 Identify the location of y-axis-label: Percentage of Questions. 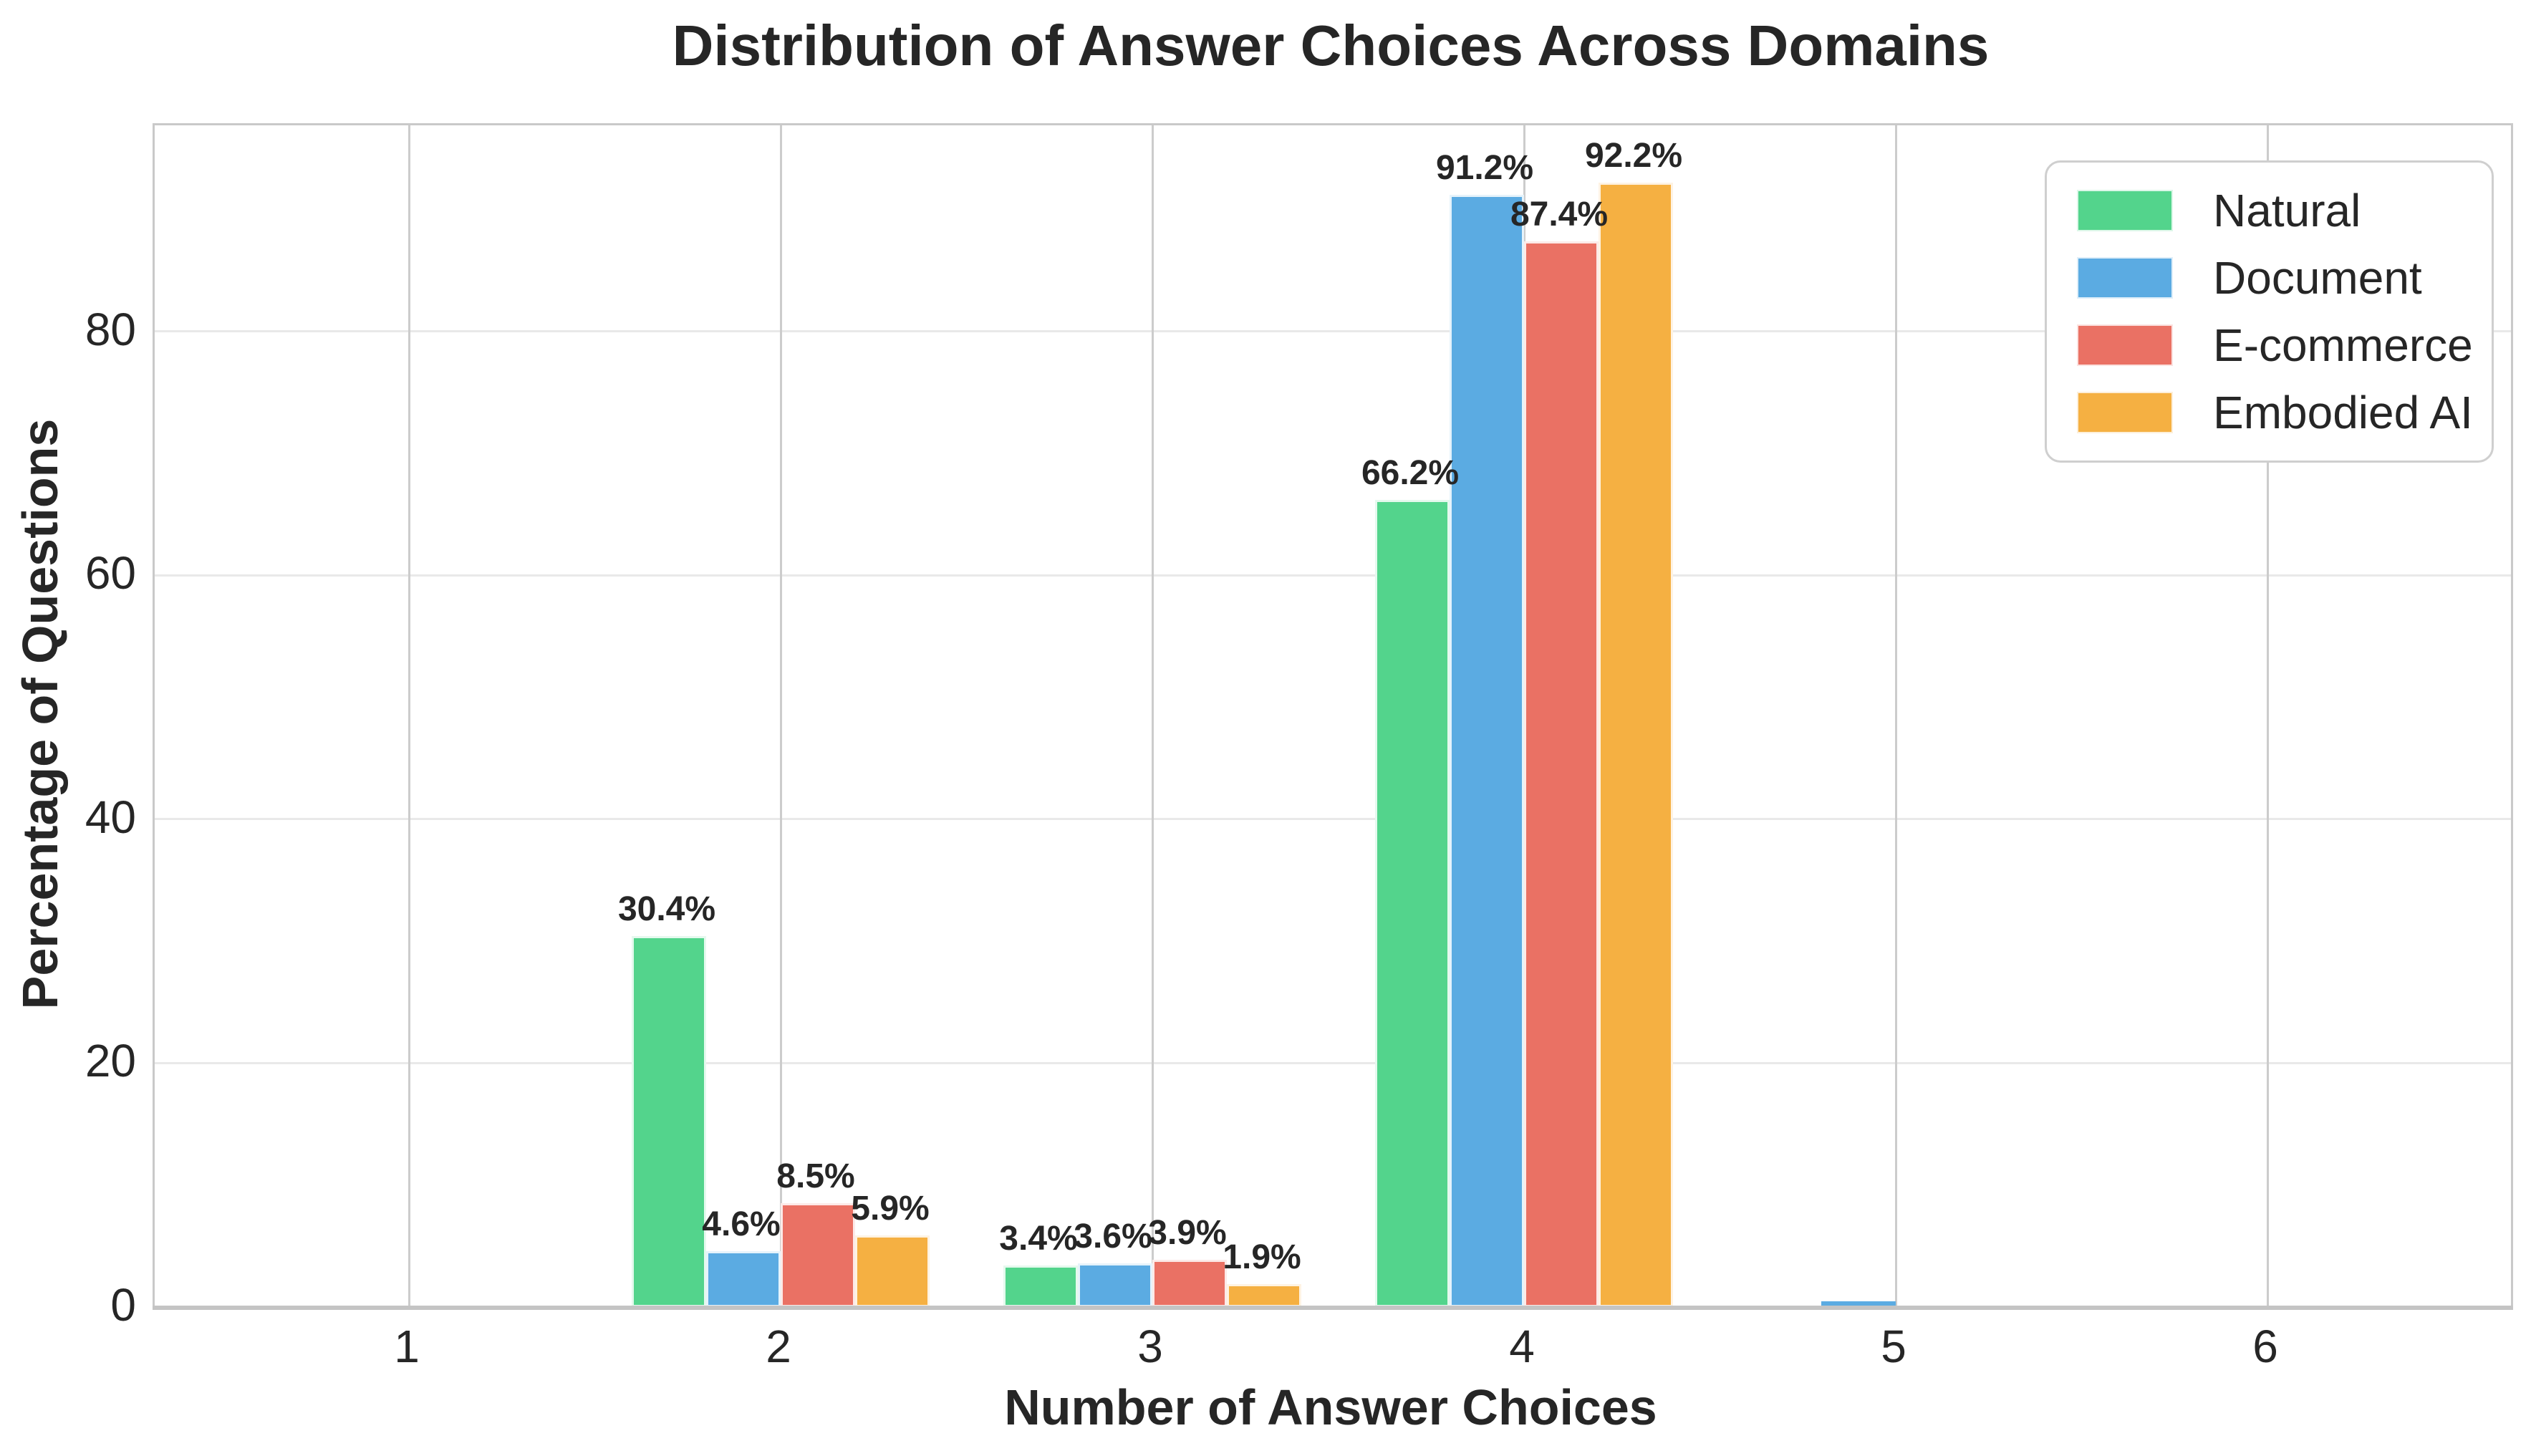
(40, 714).